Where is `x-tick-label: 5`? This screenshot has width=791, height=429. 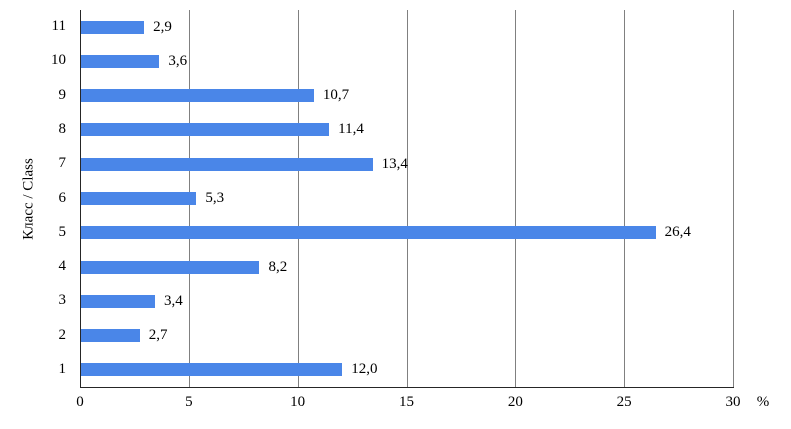 x-tick-label: 5 is located at coordinates (189, 402).